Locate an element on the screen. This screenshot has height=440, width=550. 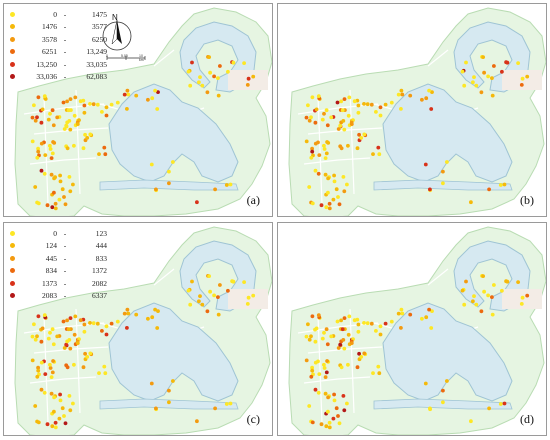
north-arrow-icon is located at coordinates (117, 35).